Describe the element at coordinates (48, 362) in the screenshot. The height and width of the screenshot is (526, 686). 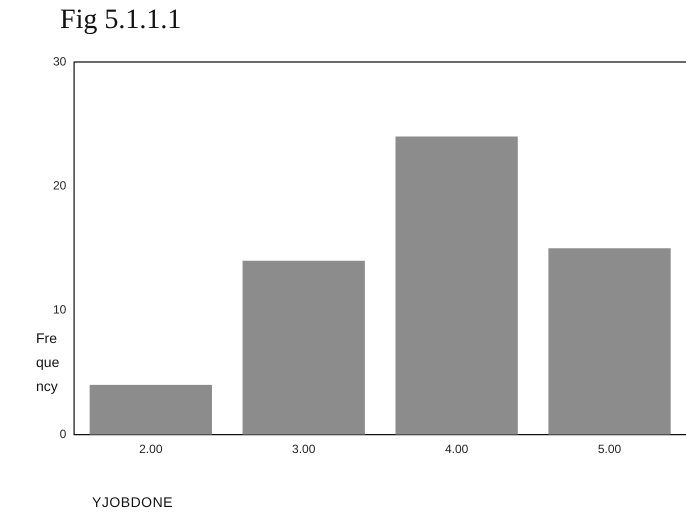
I see `y-axis-title: Frequency` at that location.